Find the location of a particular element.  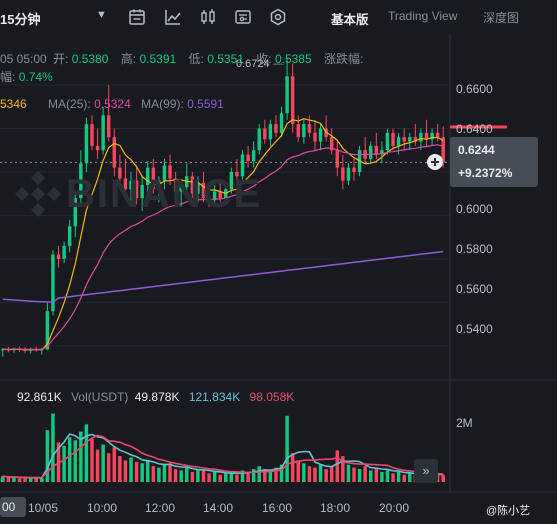

view-tradingview-tab: Trading View is located at coordinates (423, 16).